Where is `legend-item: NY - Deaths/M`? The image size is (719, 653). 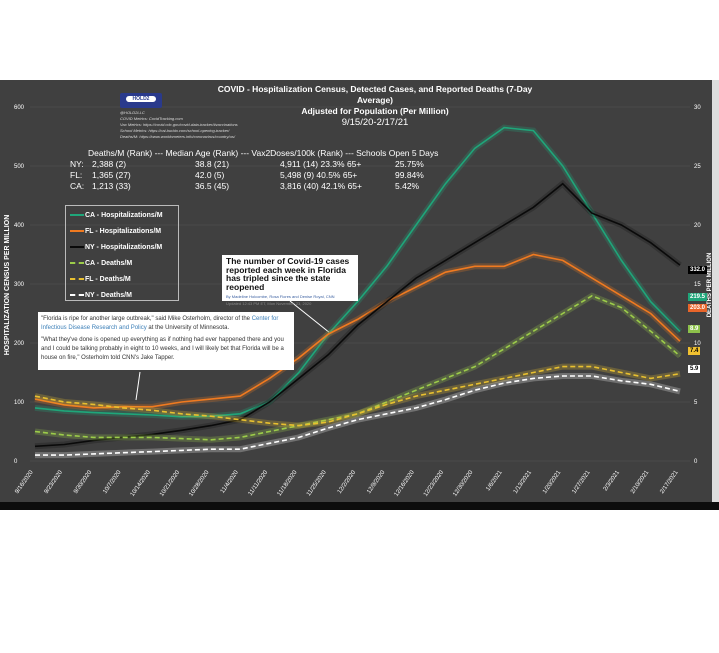 legend-item: NY - Deaths/M is located at coordinates (122, 296).